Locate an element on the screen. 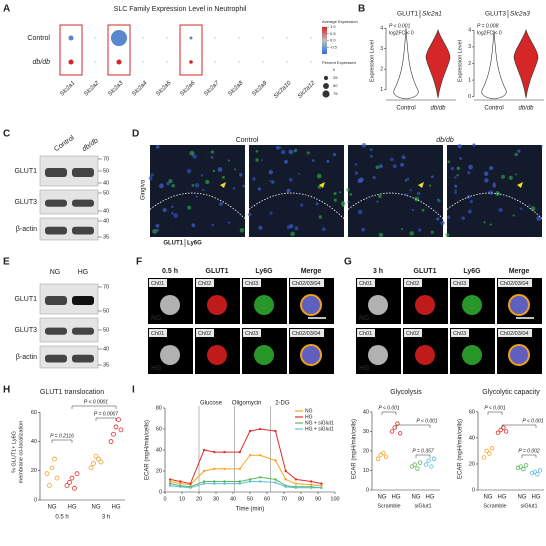 This screenshot has width=546, height=546. time-label: 0.5 h is located at coordinates (170, 271).